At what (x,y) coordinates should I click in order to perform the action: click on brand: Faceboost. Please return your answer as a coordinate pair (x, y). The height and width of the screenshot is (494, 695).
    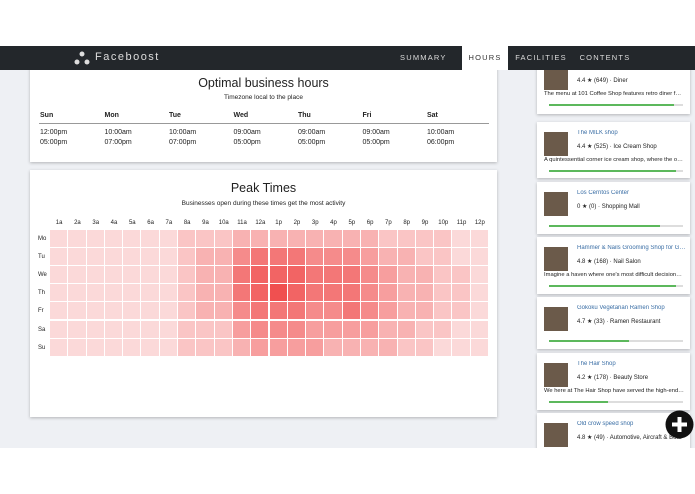
    Looking at the image, I should click on (127, 57).